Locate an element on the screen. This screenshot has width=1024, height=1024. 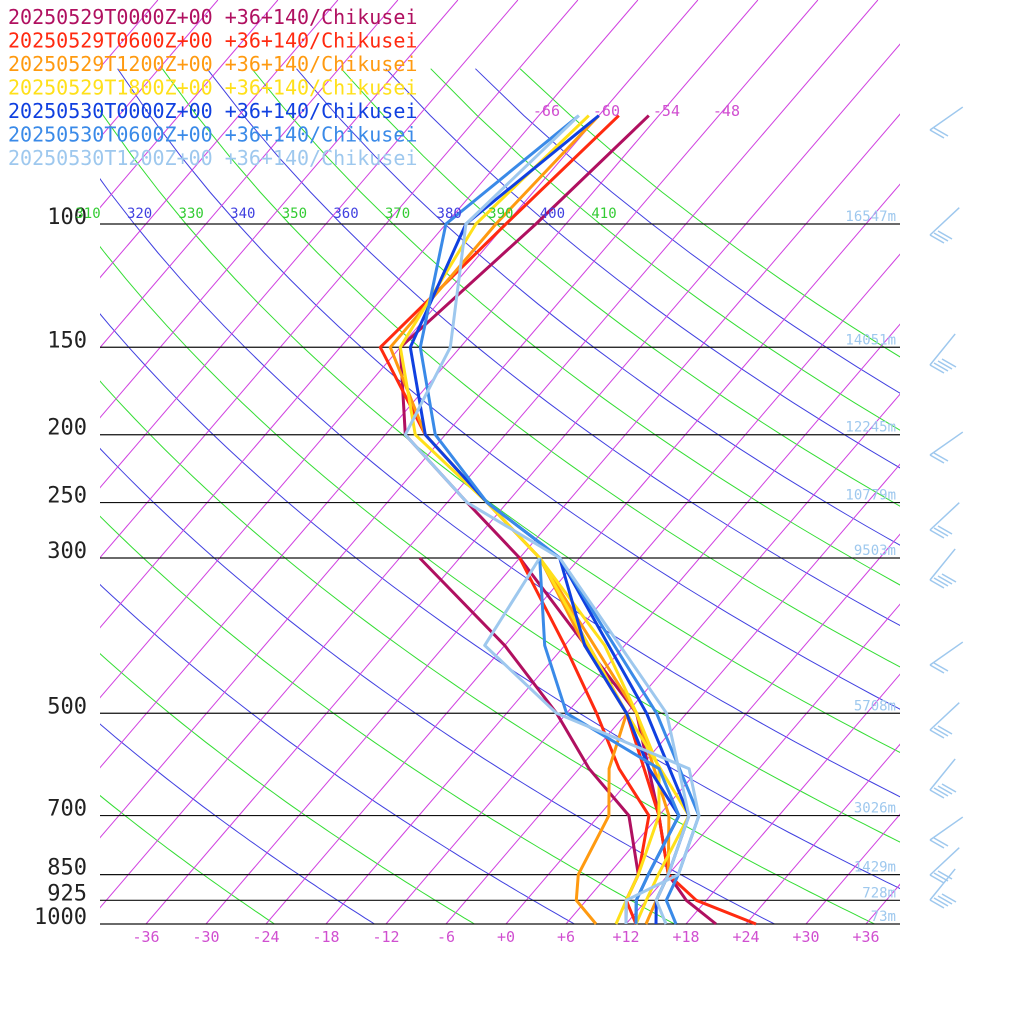
pressure-label: 250 is located at coordinates (67, 496).